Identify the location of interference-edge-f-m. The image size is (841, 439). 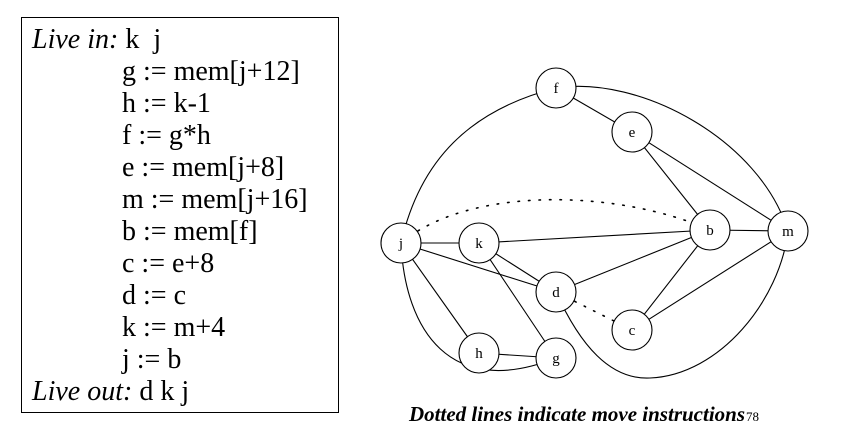
(672, 158).